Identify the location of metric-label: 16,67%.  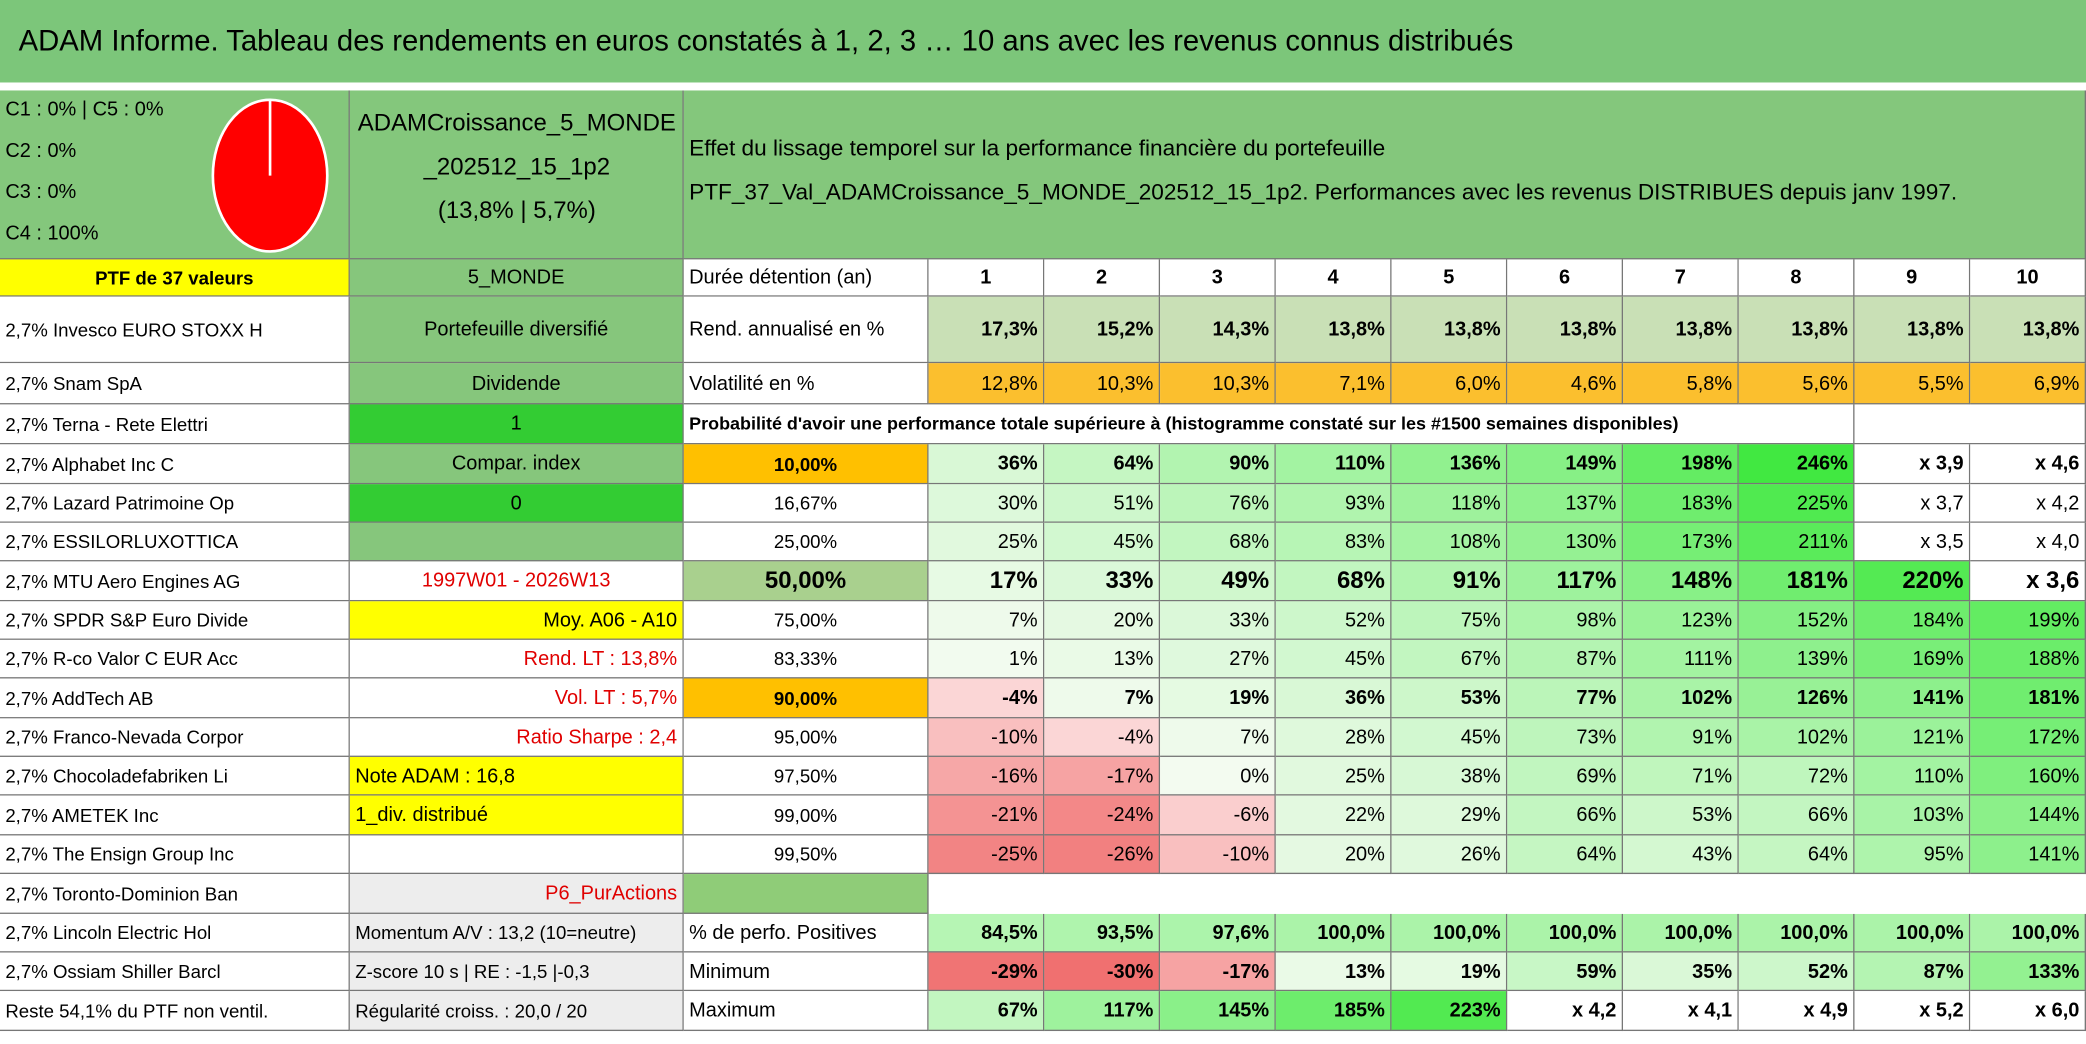
(806, 503).